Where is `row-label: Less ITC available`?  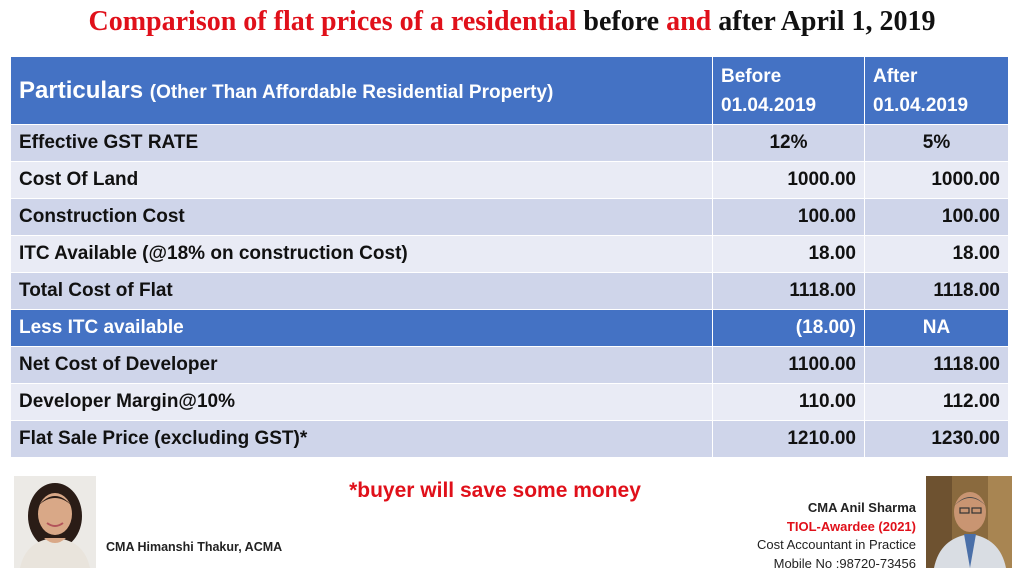 row-label: Less ITC available is located at coordinates (361, 328).